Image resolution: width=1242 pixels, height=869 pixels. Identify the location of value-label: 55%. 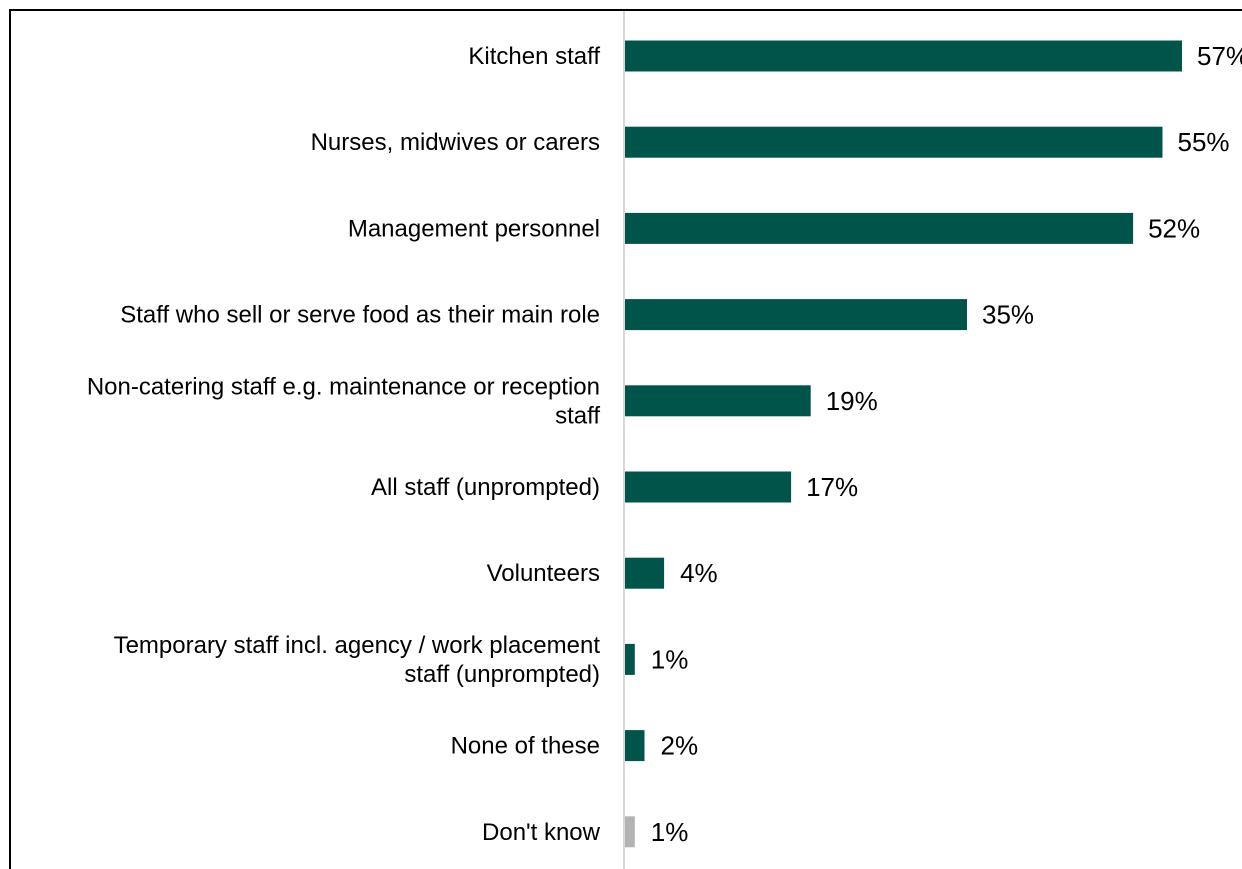
(1204, 142).